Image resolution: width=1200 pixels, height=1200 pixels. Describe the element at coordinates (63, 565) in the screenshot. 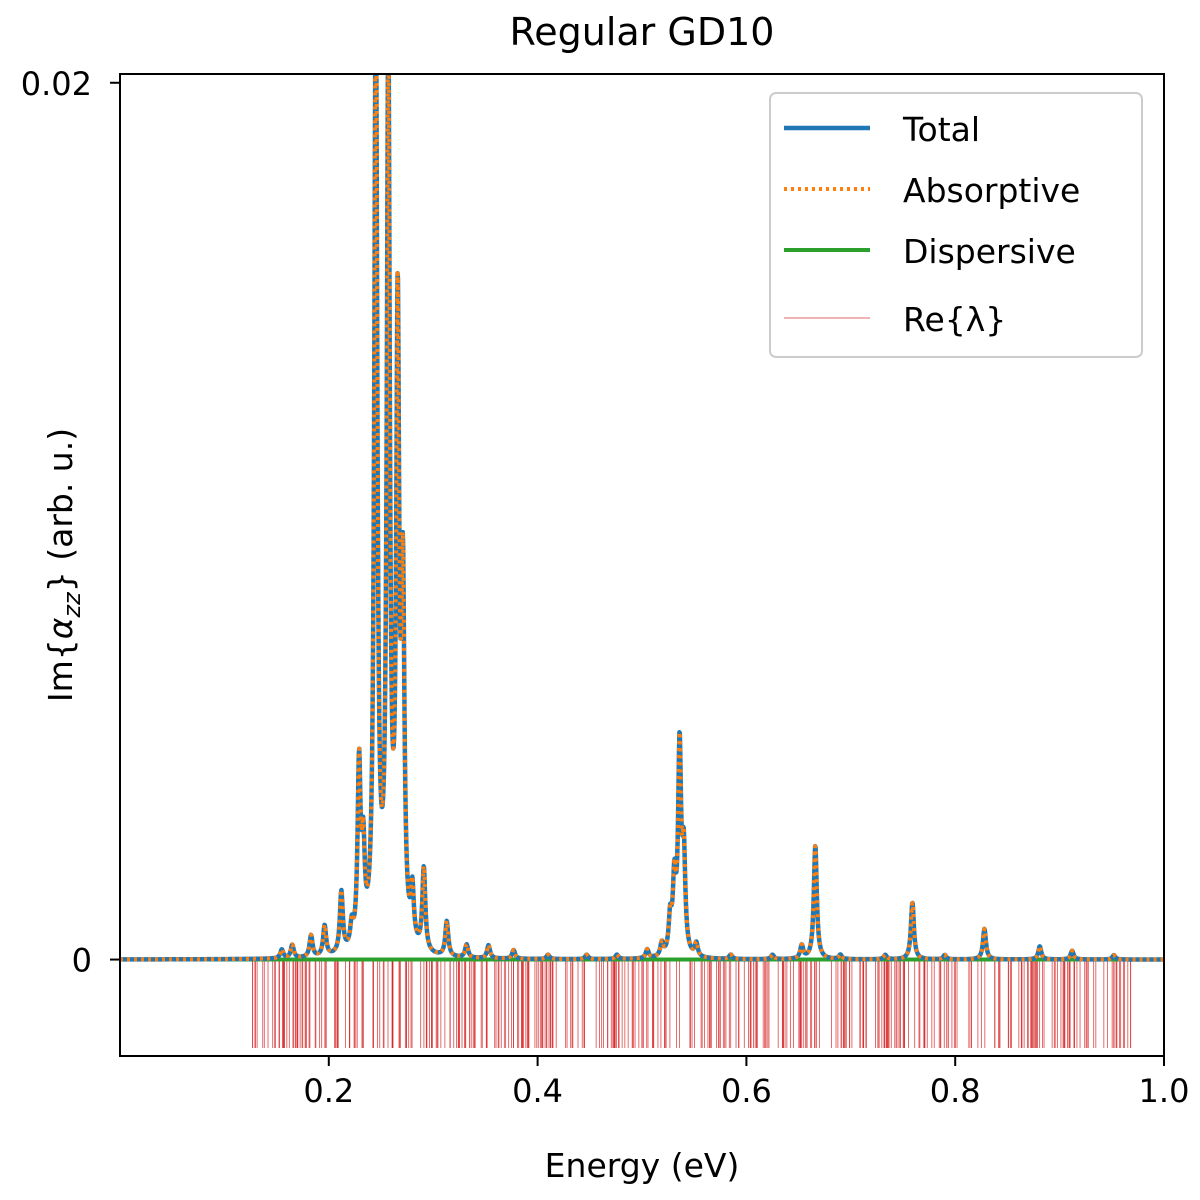

I see `y-axis-title: Im{αzz} (arb. u.)` at that location.